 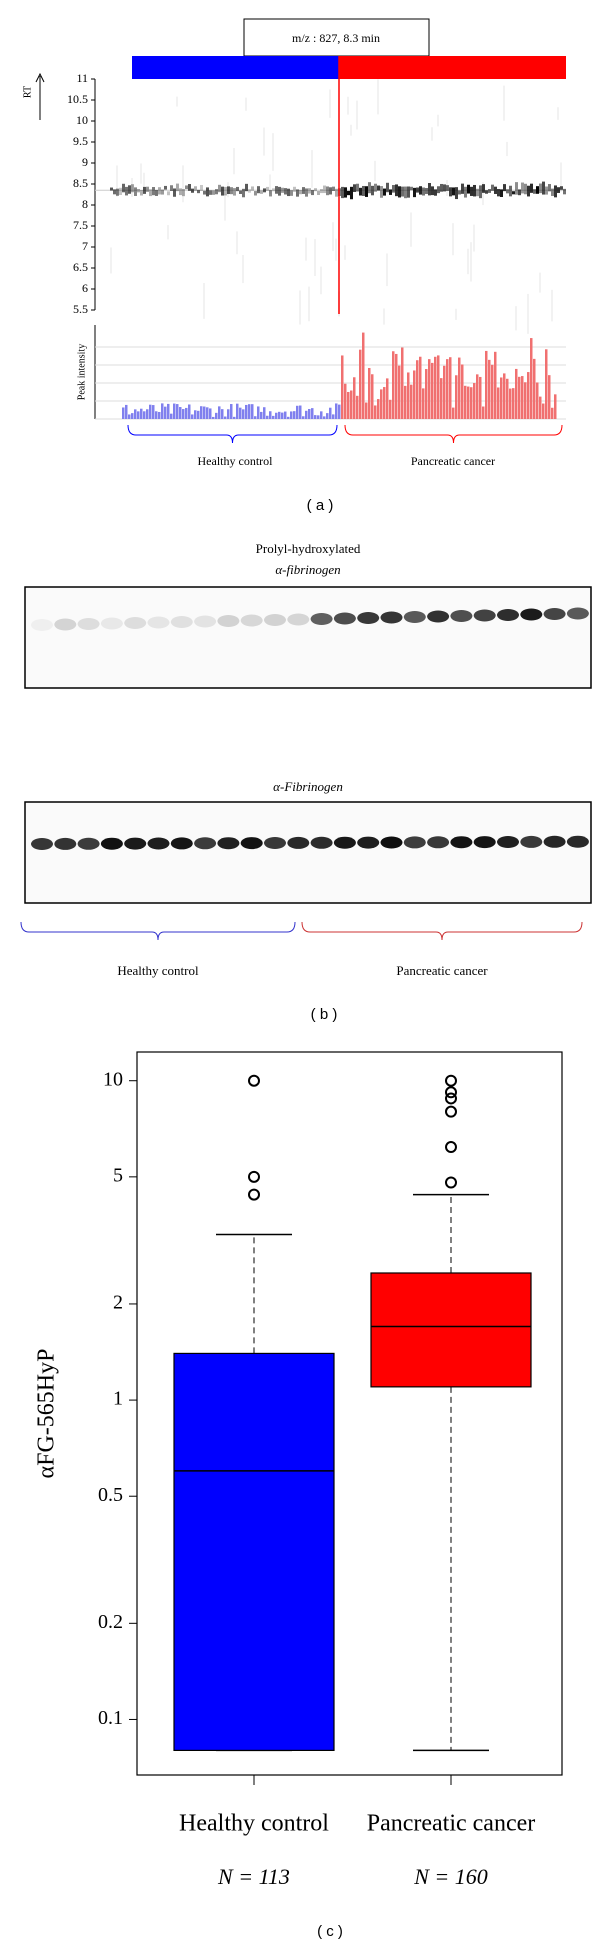 What do you see at coordinates (81, 372) in the screenshot?
I see `y2-label: Peak intensity` at bounding box center [81, 372].